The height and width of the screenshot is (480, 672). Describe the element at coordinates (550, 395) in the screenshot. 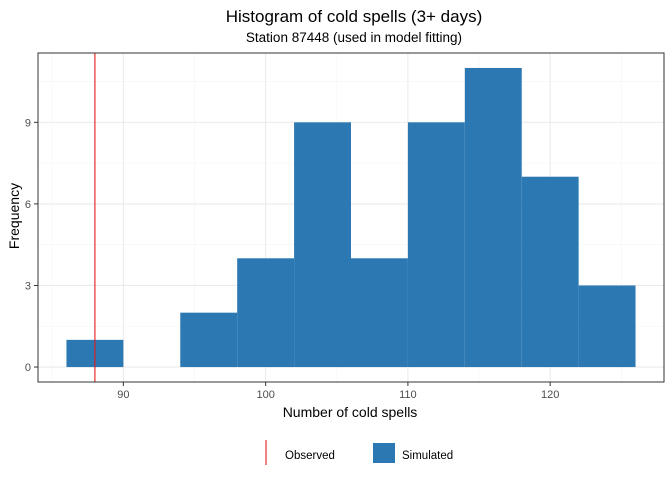

I see `x-tick-label: 120` at that location.